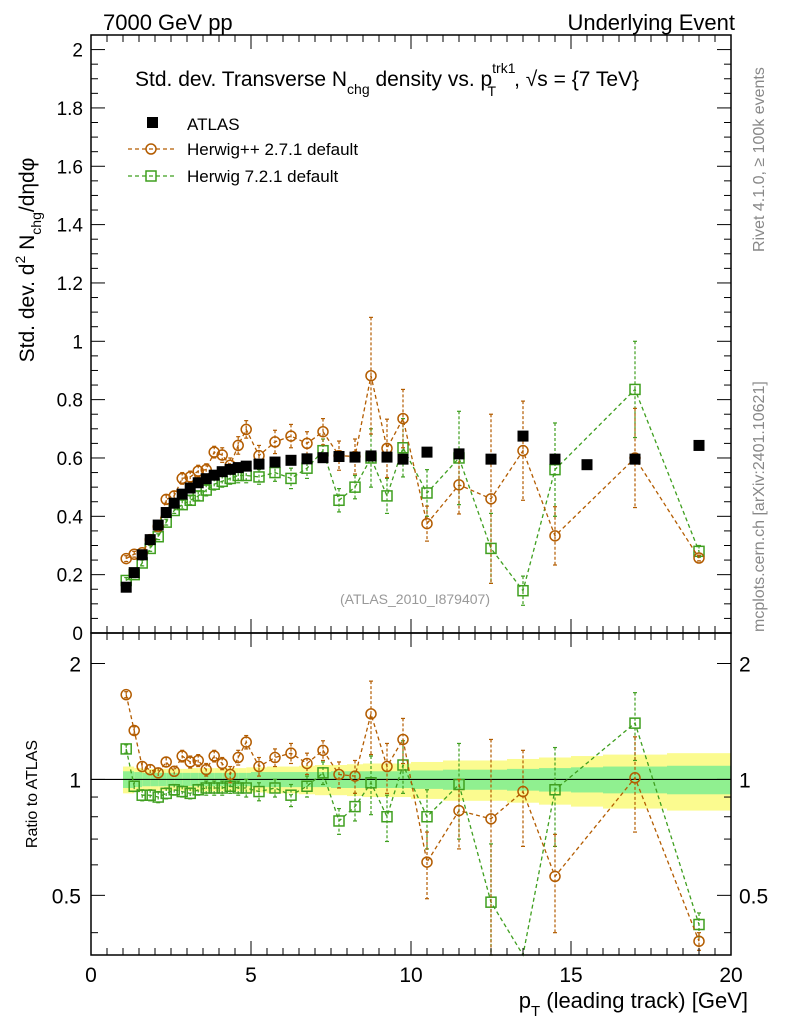  What do you see at coordinates (699, 780) in the screenshot?
I see `ratio-band-stat` at bounding box center [699, 780].